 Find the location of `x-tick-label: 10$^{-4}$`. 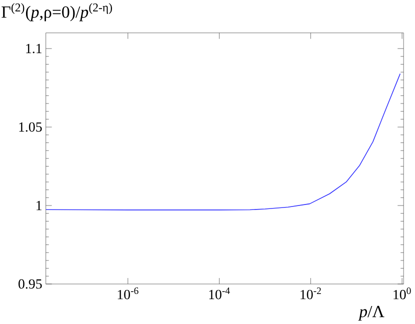

x-tick-label: 10$^{-4}$ is located at coordinates (219, 294).